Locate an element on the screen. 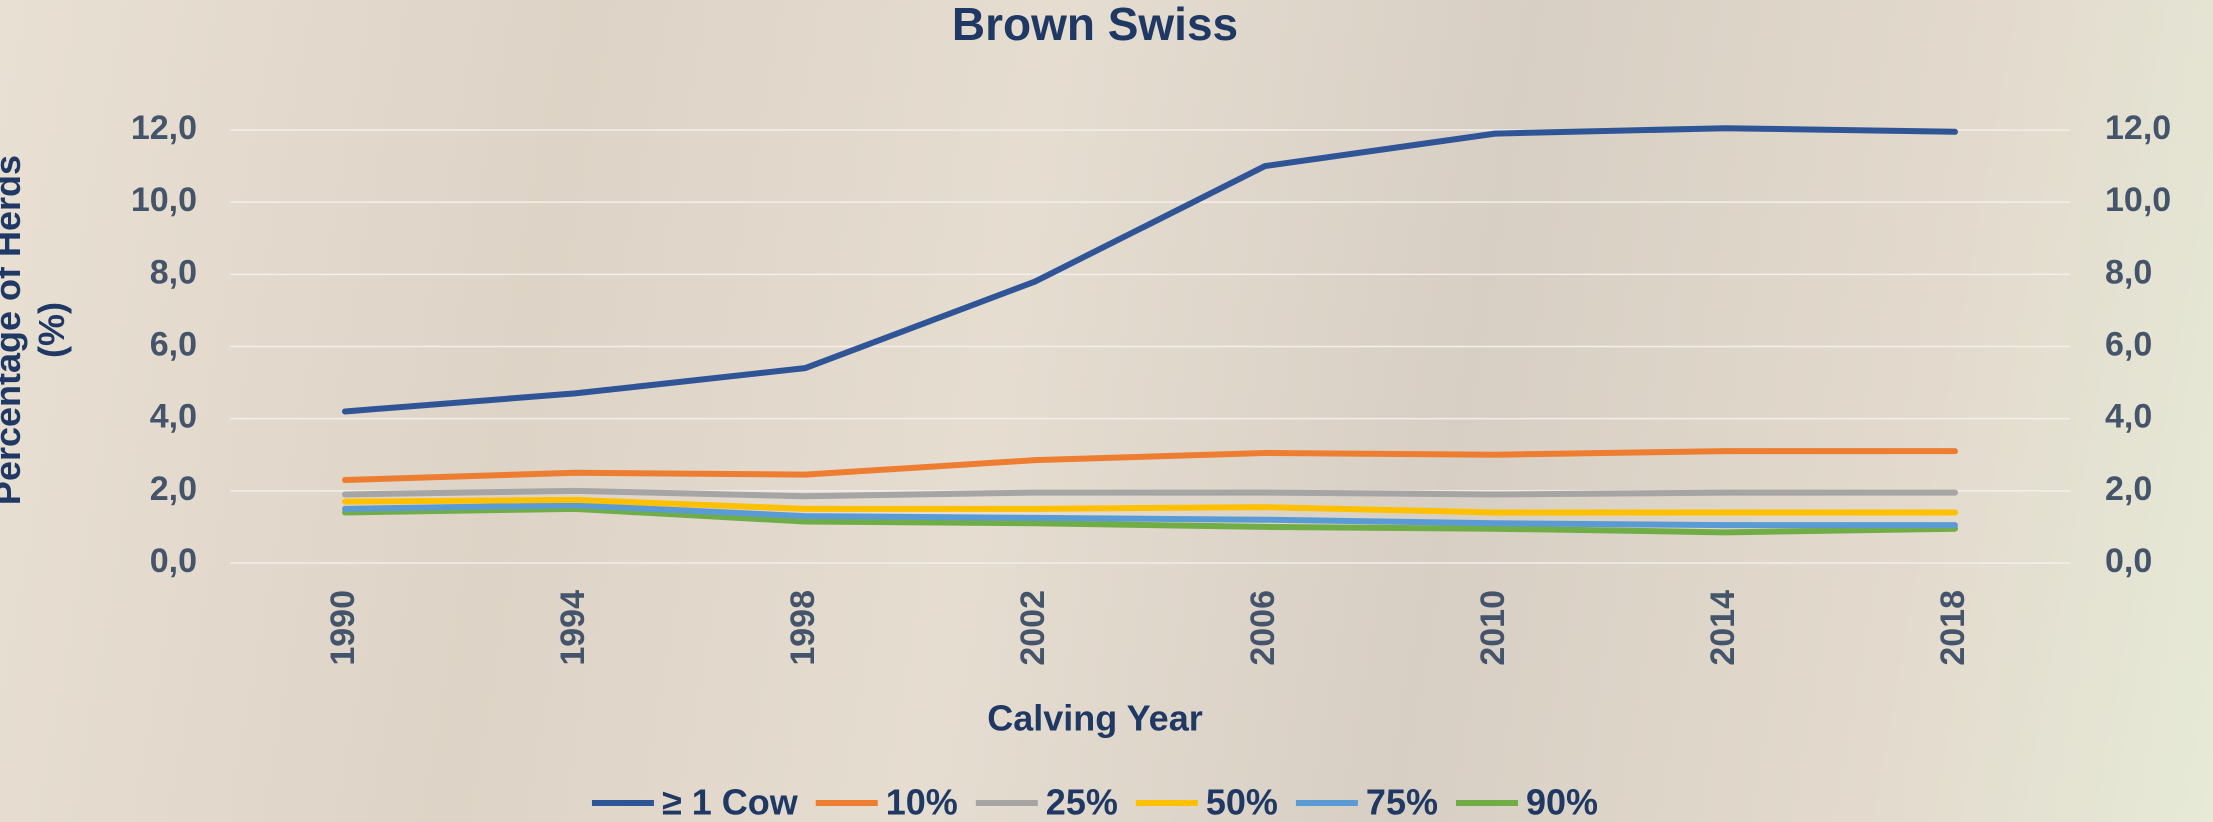 This screenshot has width=2213, height=822. y2-tick-label: 6,0 is located at coordinates (2128, 344).